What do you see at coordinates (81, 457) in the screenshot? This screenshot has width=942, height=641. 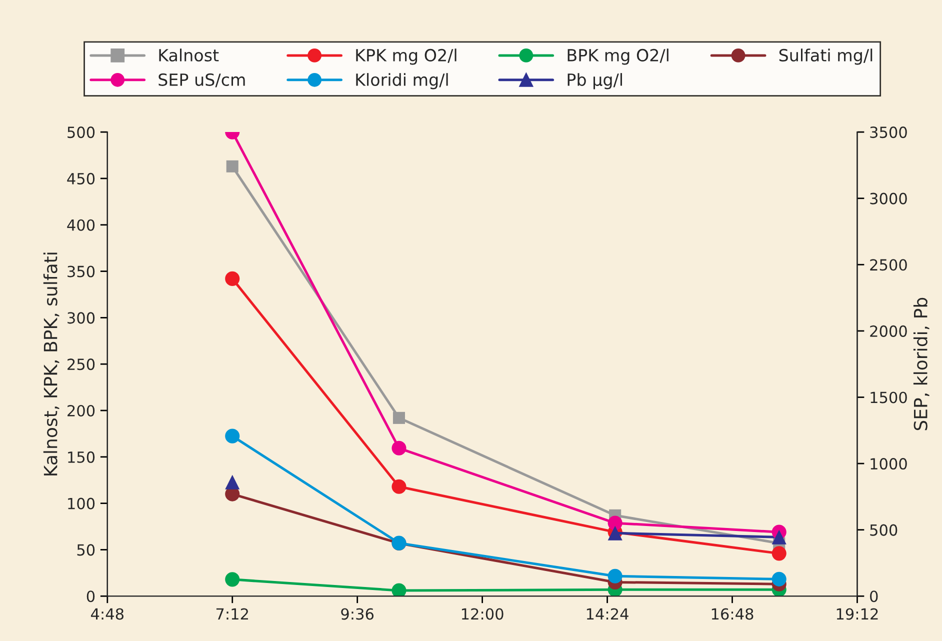 I see `y-tick-label: 150` at bounding box center [81, 457].